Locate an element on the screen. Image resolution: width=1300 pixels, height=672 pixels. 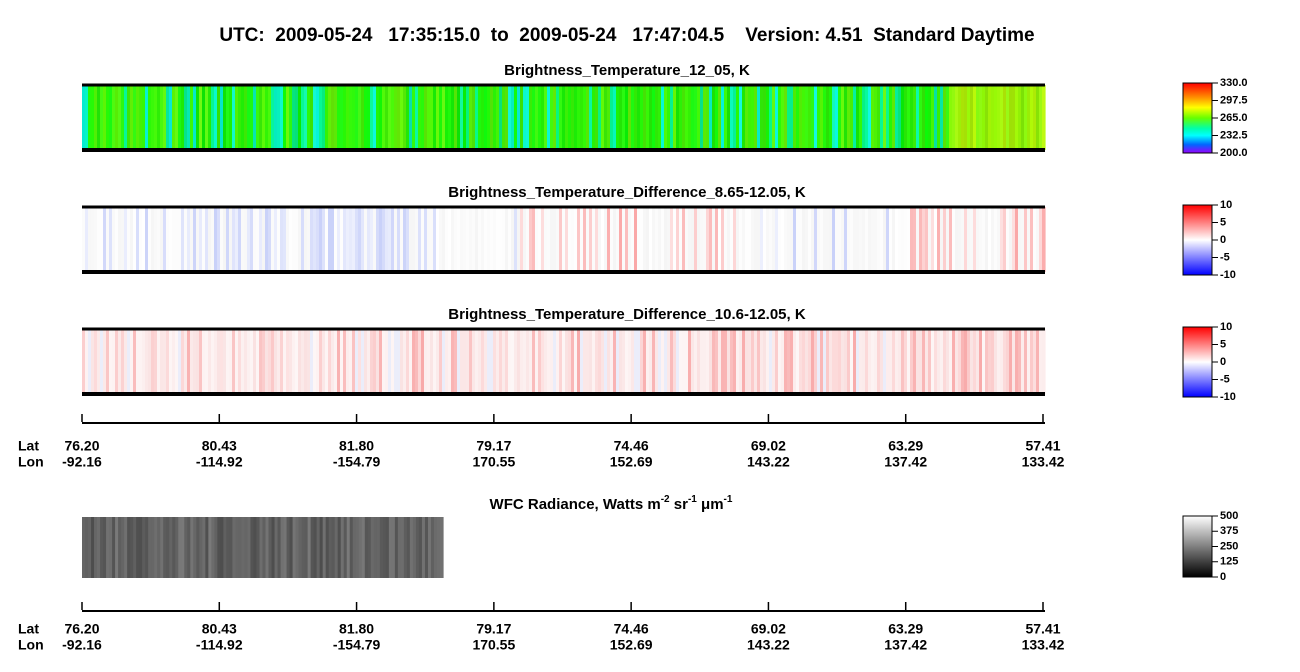
colorbar-label: 0 is located at coordinates (1223, 577).